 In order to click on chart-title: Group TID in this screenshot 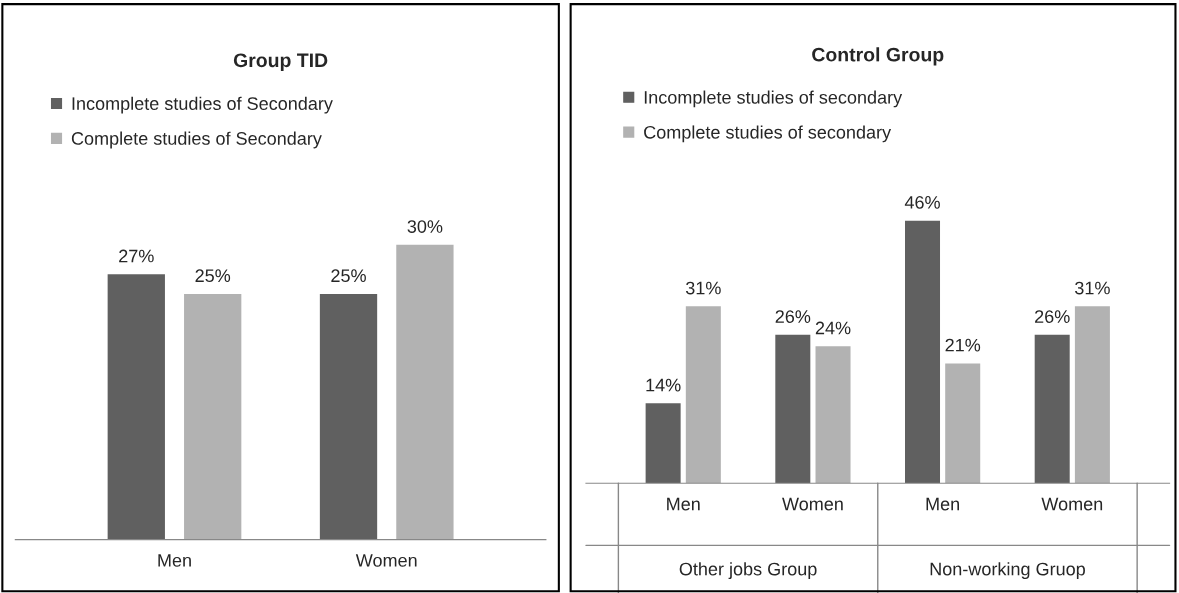, I will do `click(280, 62)`.